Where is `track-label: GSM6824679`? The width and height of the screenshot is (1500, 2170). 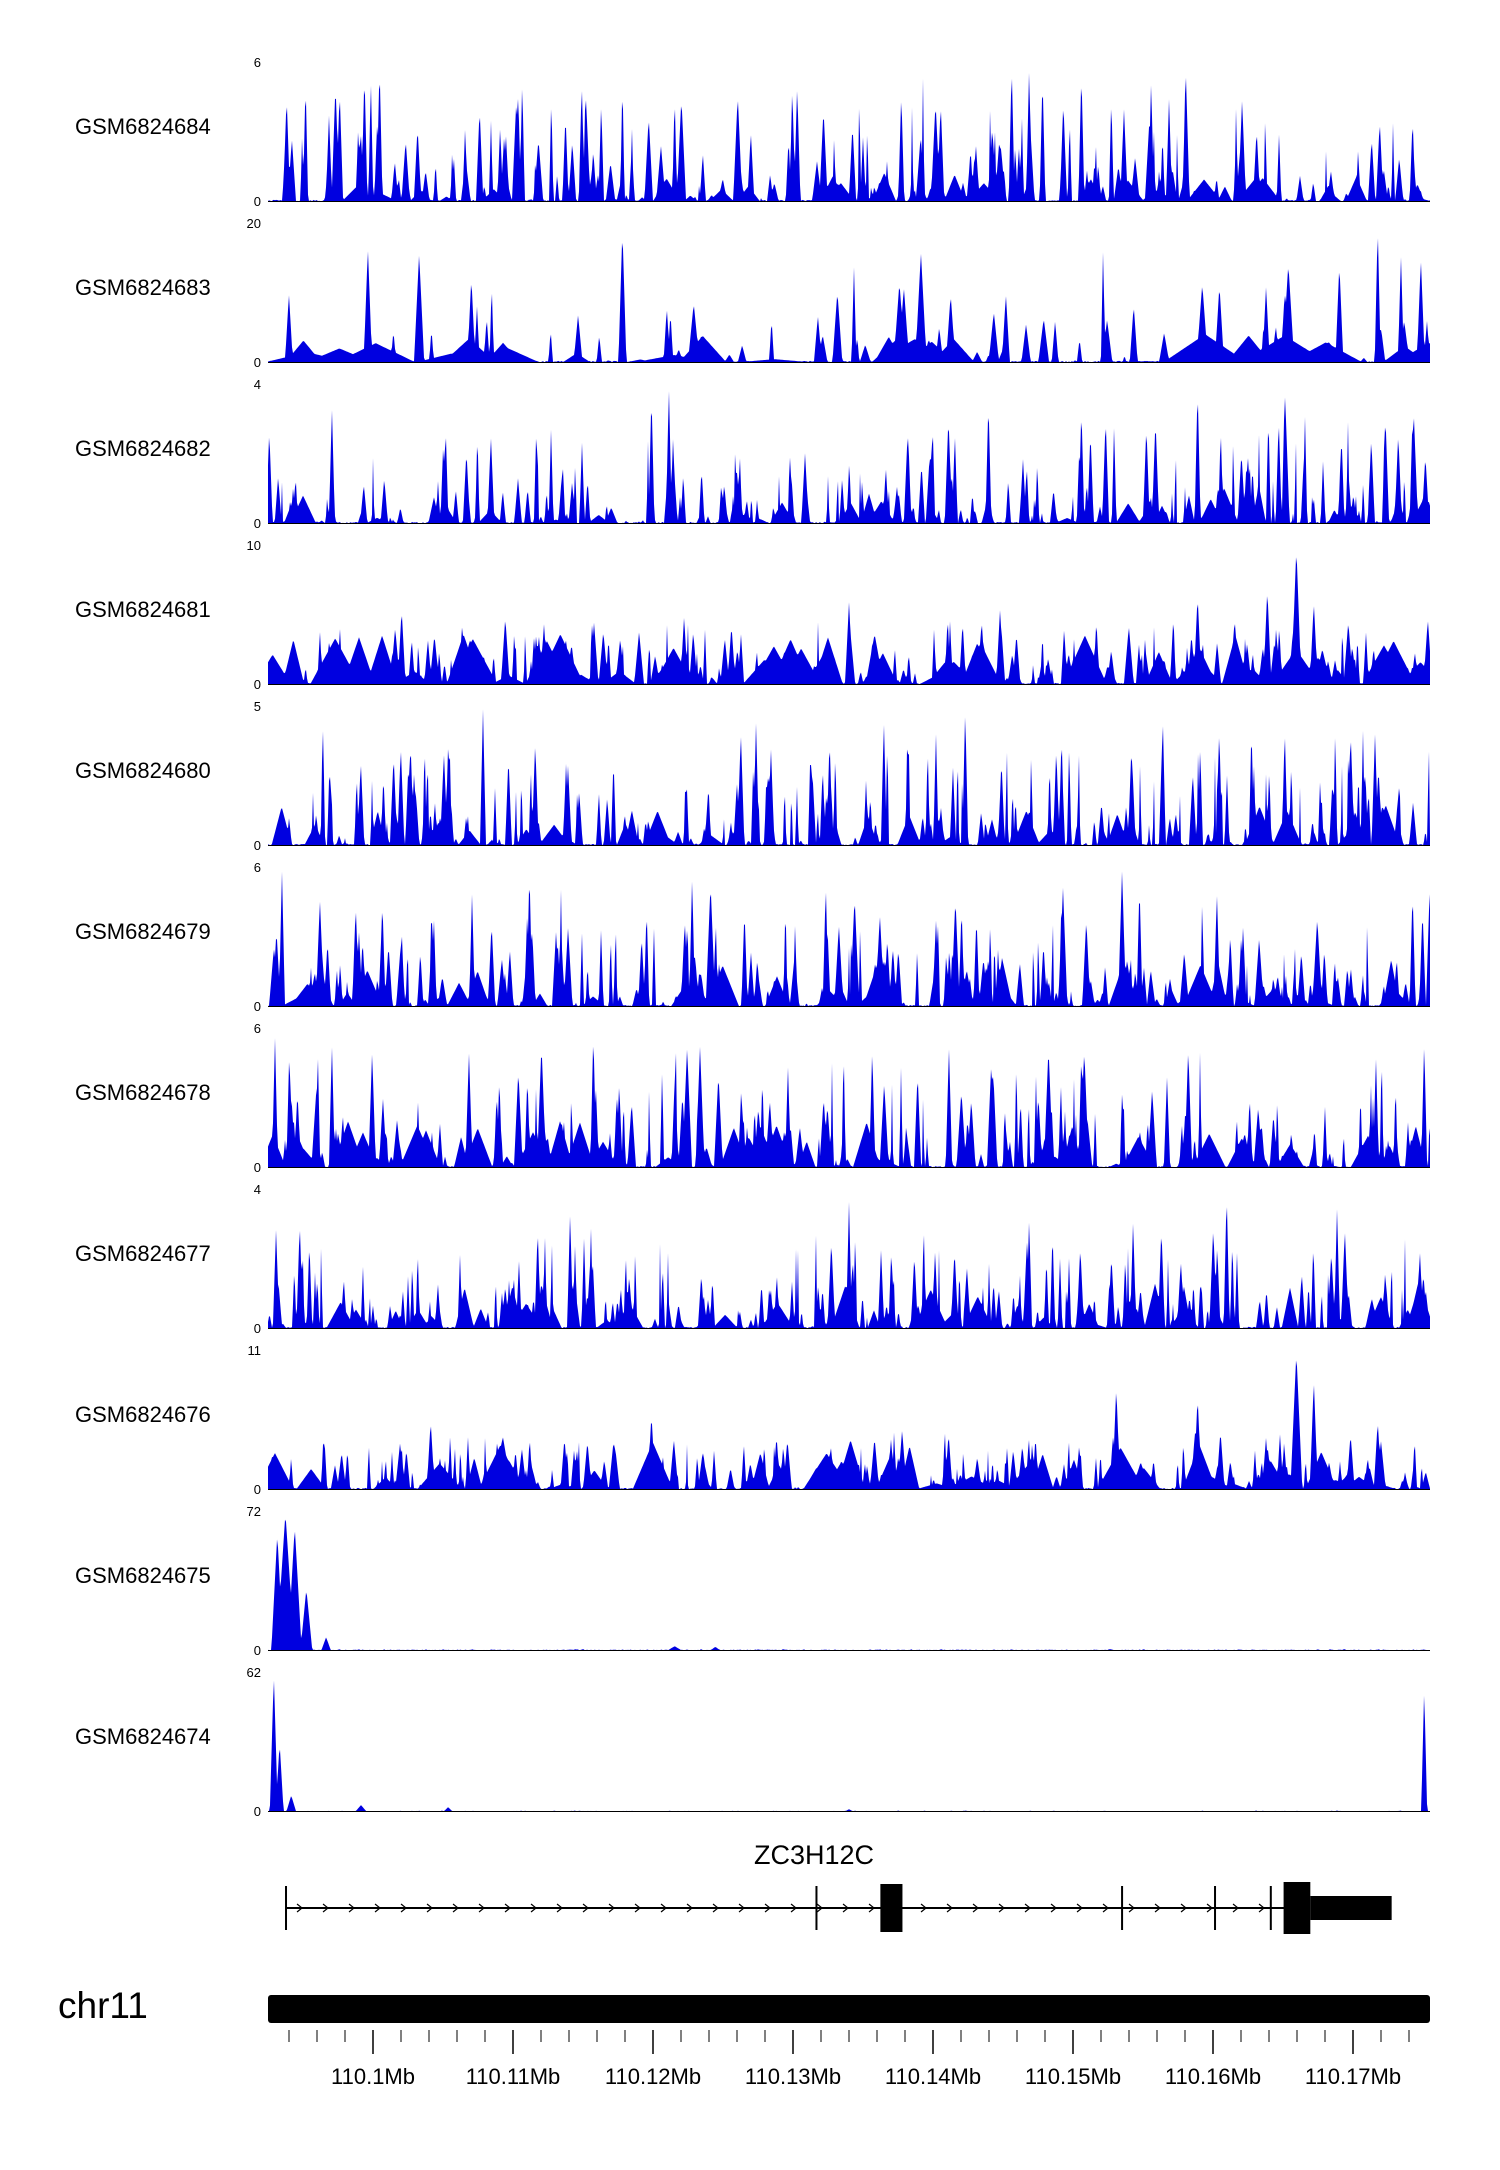 track-label: GSM6824679 is located at coordinates (143, 931).